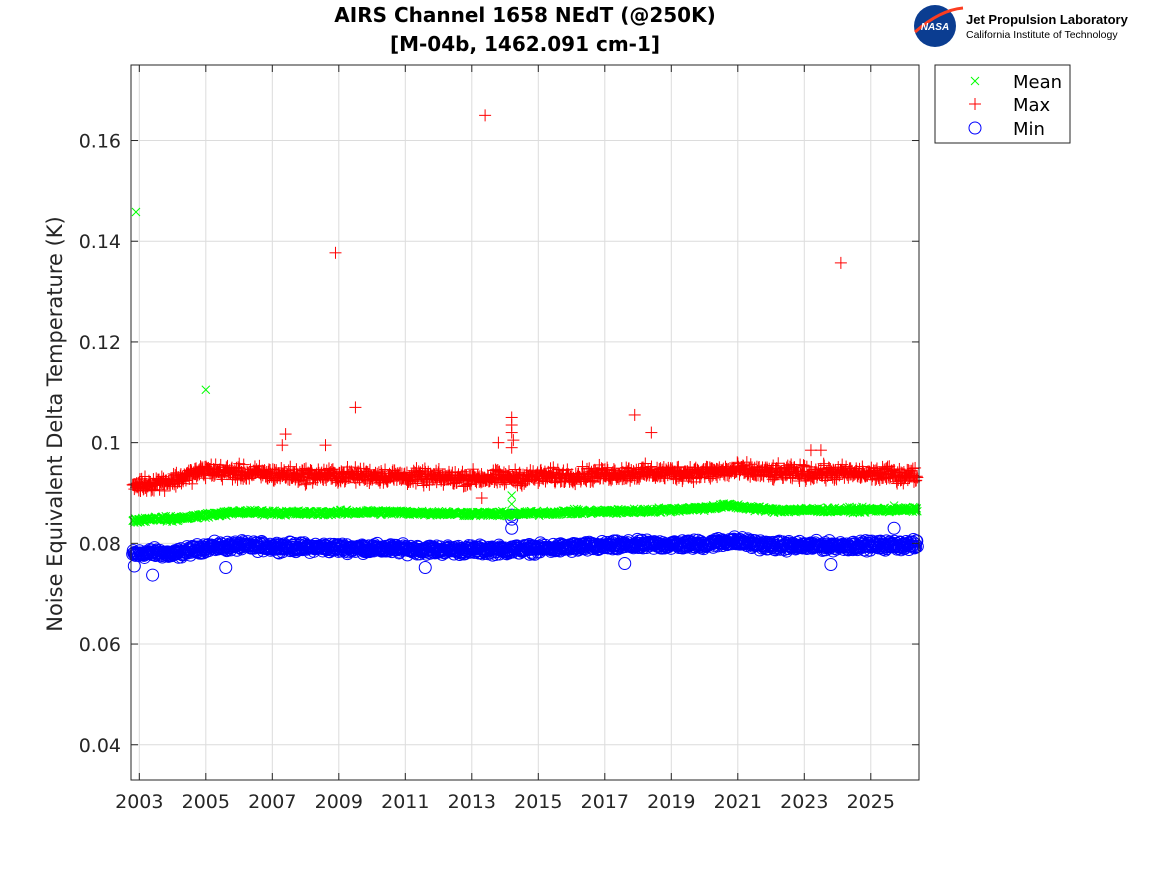 The image size is (1167, 875). What do you see at coordinates (738, 802) in the screenshot?
I see `x-tick-label: 2021` at bounding box center [738, 802].